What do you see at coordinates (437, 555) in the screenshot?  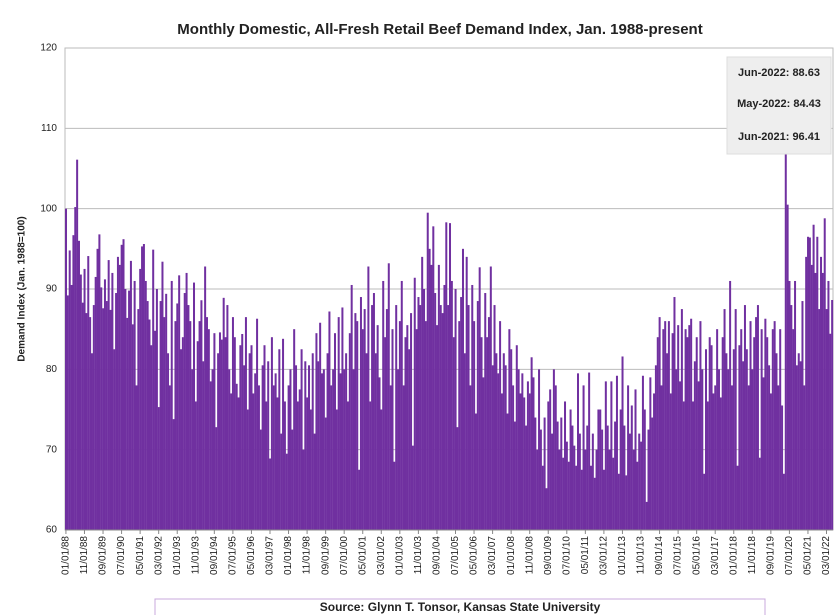 I see `x-tick-label: 09/01/04` at bounding box center [437, 555].